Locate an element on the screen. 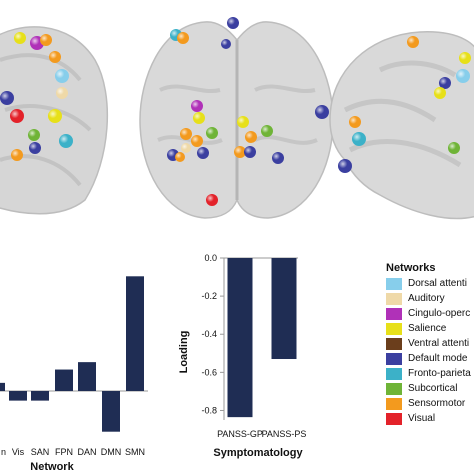 This screenshot has width=474, height=474. legend-item: Fronto-parieta is located at coordinates (430, 373).